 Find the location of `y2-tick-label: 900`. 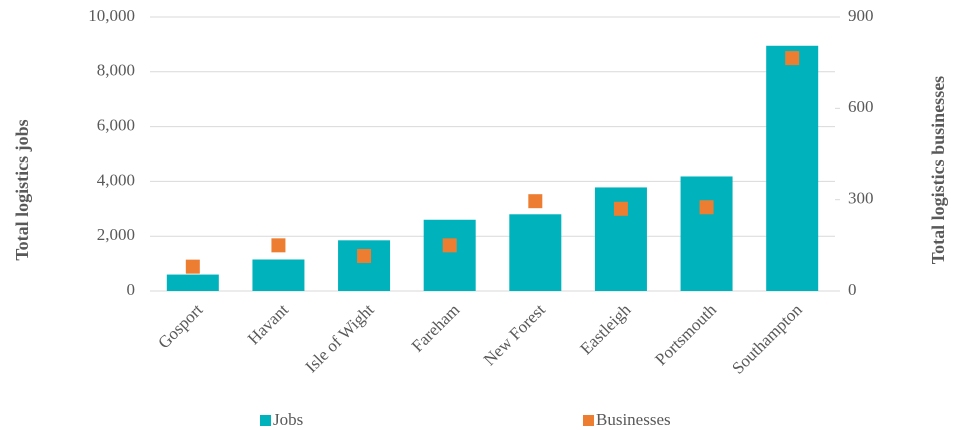

y2-tick-label: 900 is located at coordinates (861, 15).